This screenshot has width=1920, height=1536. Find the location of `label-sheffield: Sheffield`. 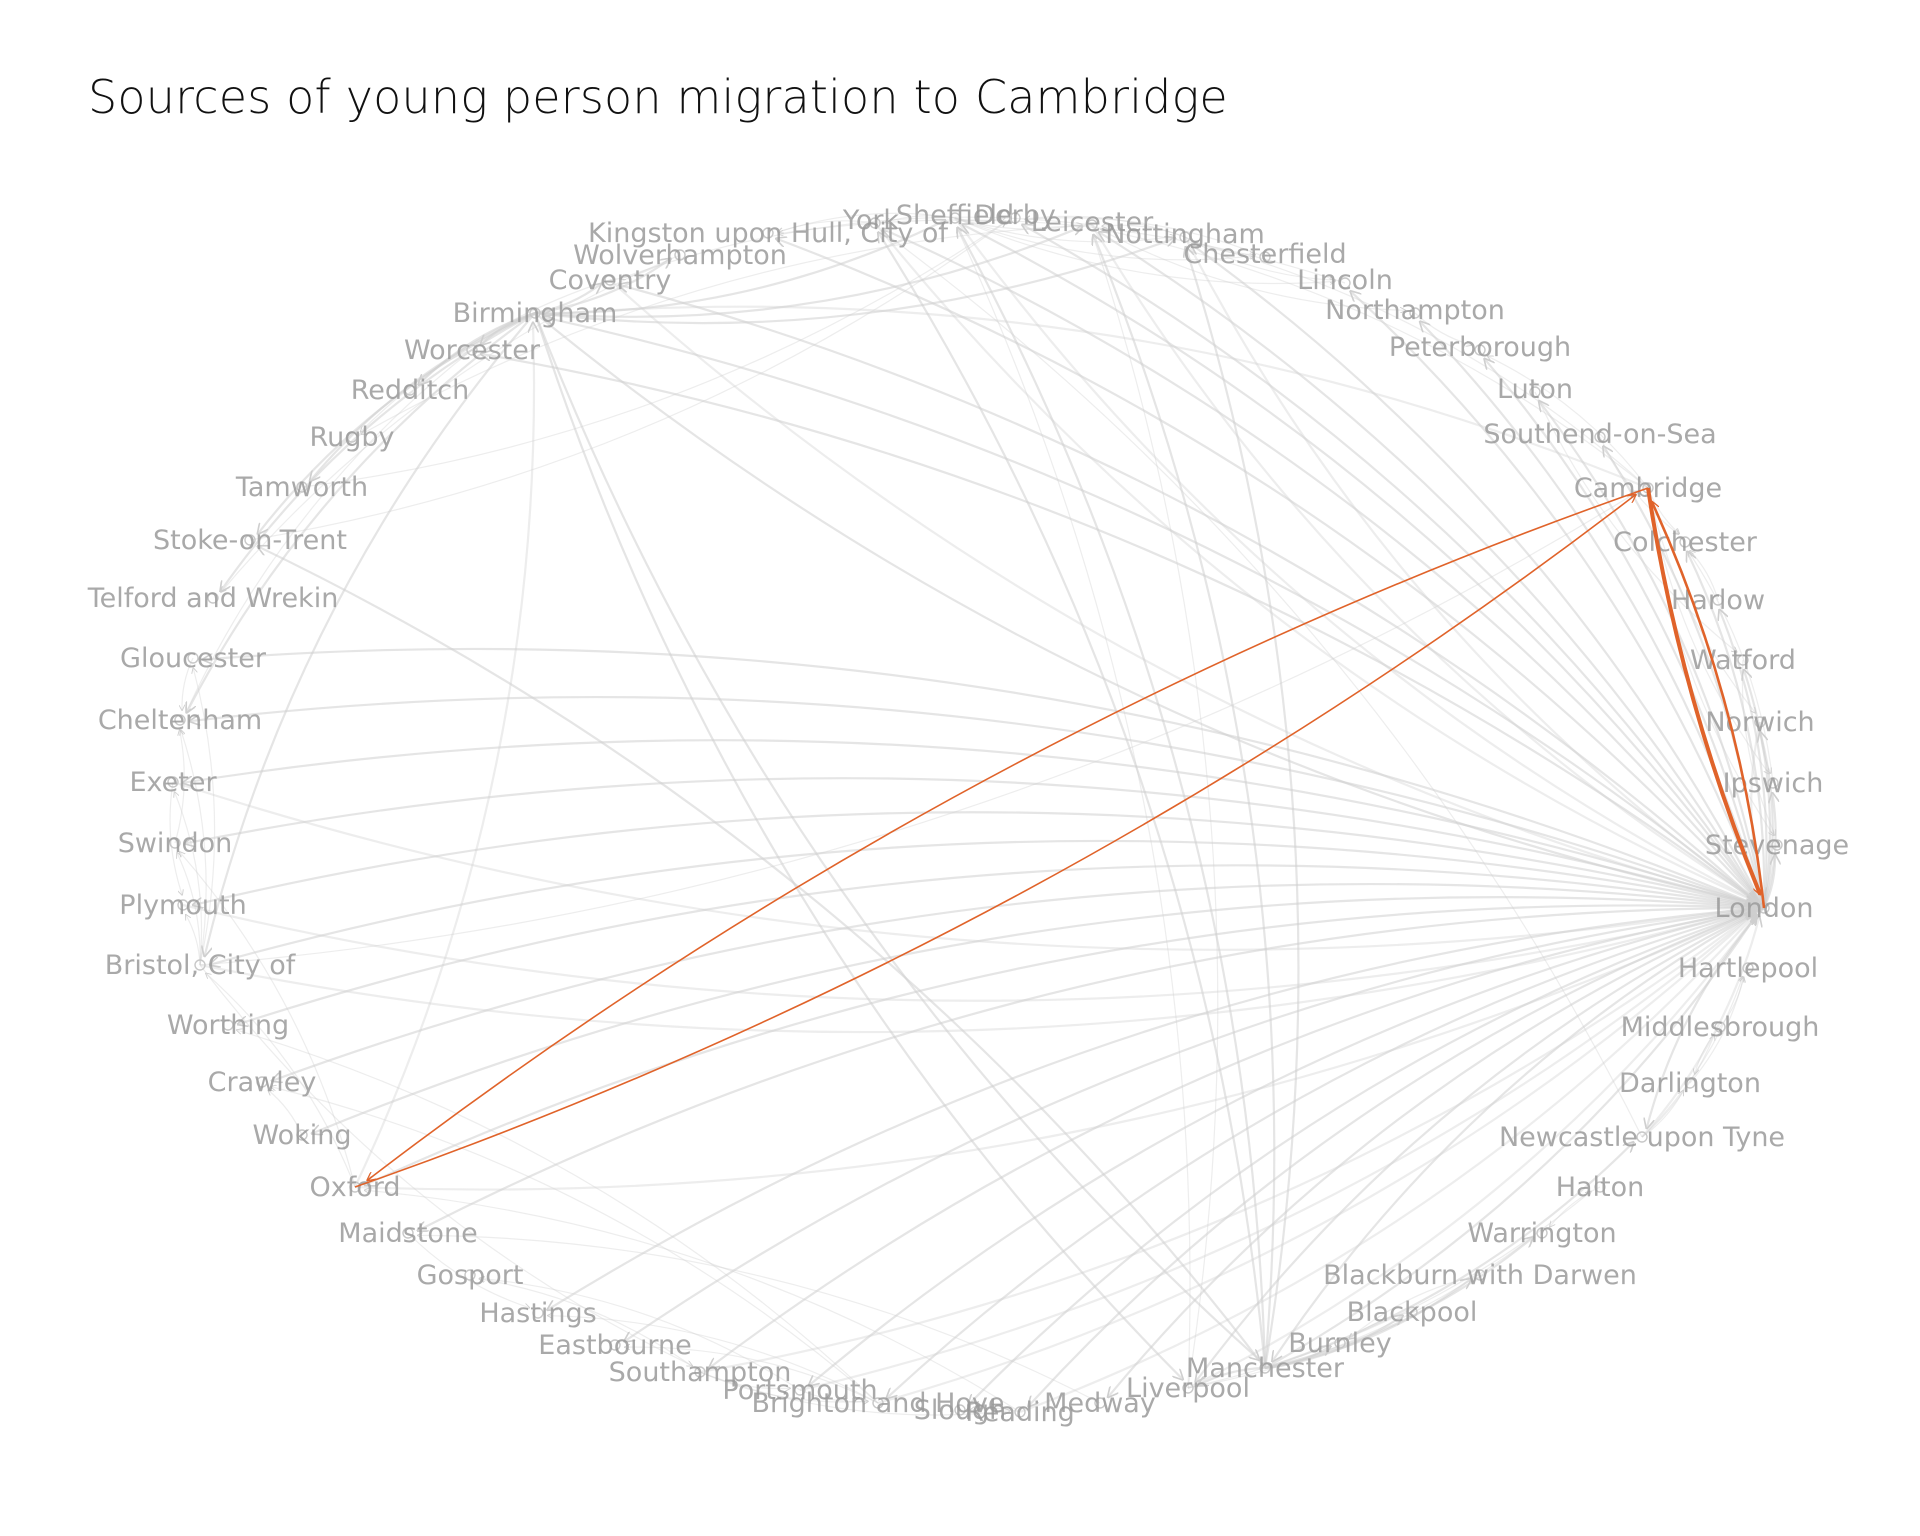

label-sheffield: Sheffield is located at coordinates (955, 215).